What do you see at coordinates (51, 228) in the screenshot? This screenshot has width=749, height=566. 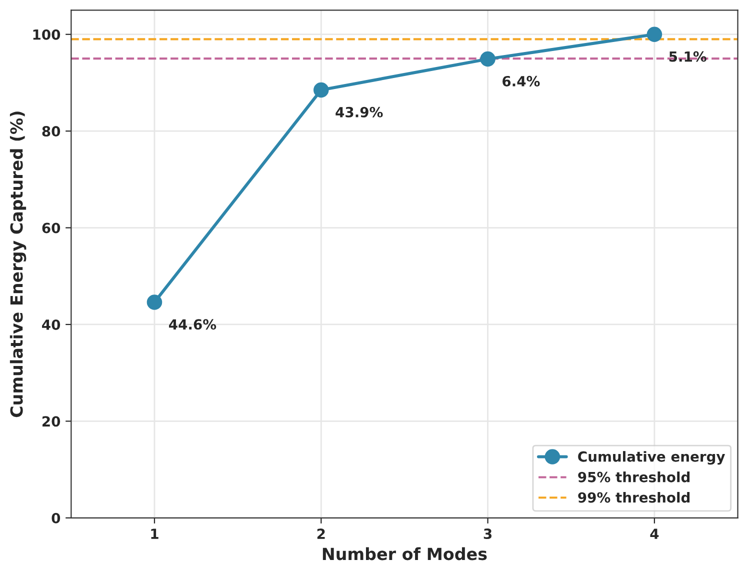 I see `y-tick-label: 60` at bounding box center [51, 228].